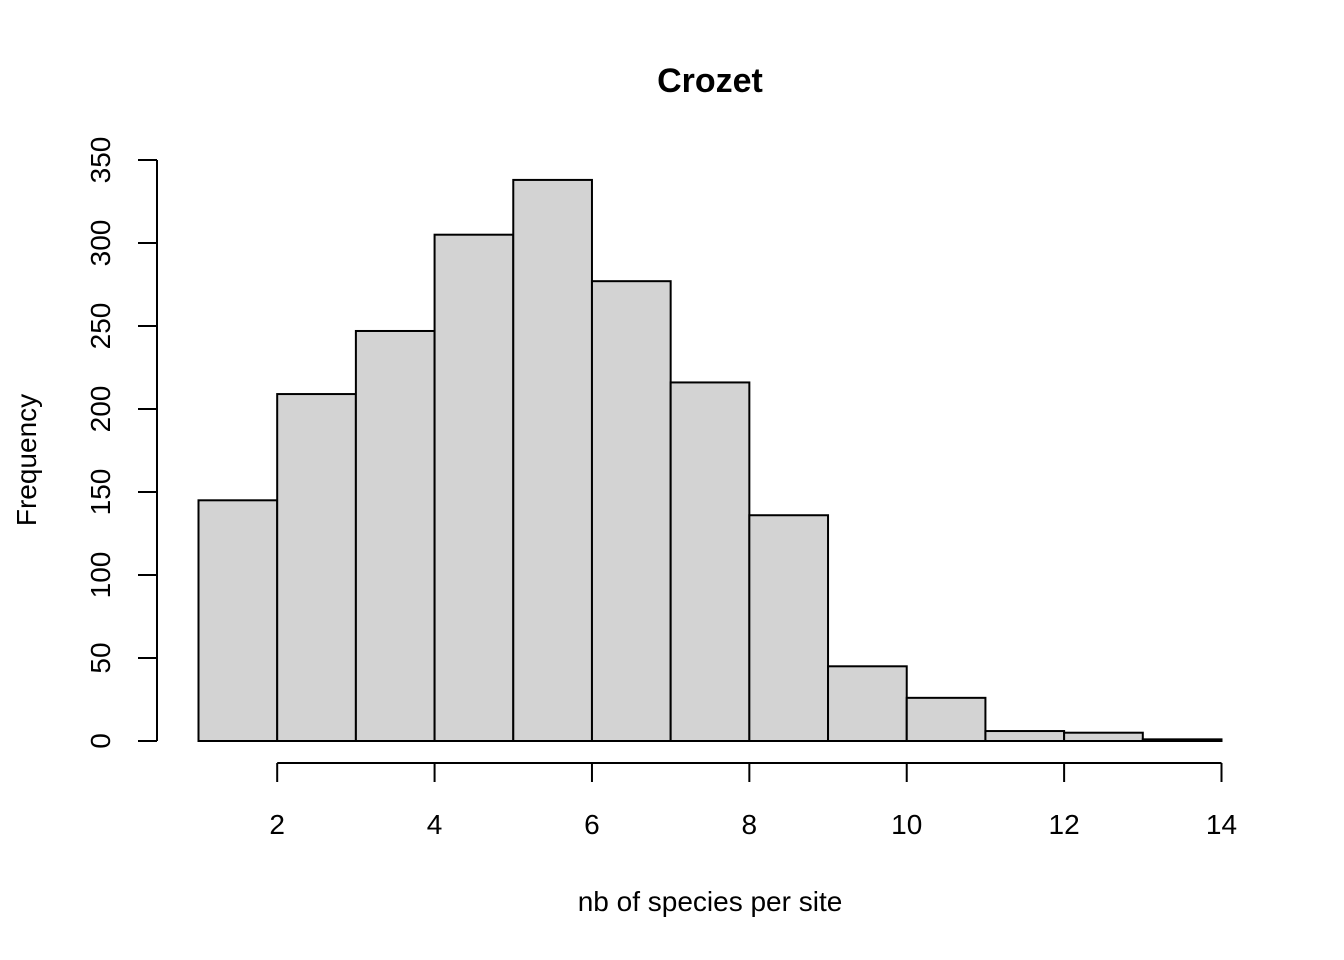 This screenshot has height=960, width=1344. What do you see at coordinates (592, 824) in the screenshot?
I see `x-tick-label: 6` at bounding box center [592, 824].